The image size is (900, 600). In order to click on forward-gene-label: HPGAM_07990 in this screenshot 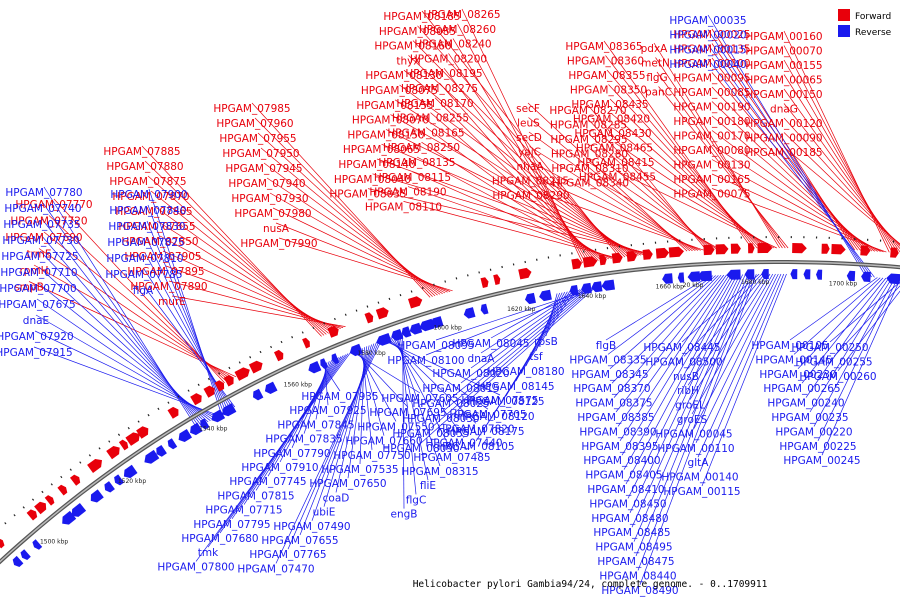, I will do `click(278, 244)`.